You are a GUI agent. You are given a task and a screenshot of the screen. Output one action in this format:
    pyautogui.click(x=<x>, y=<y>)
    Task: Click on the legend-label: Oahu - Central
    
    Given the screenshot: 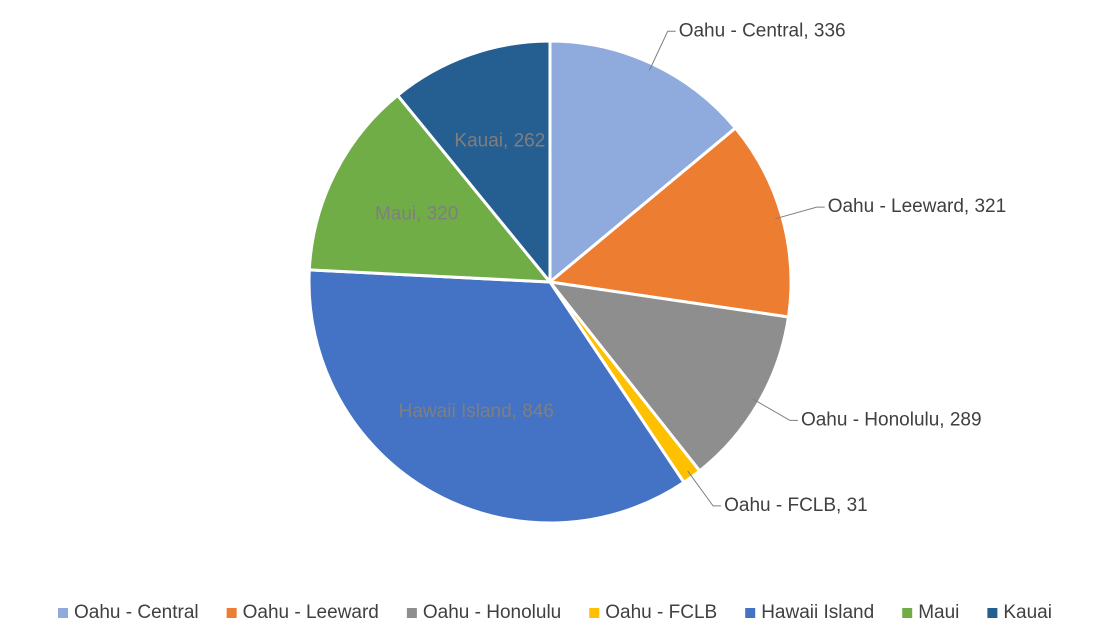 What is the action you would take?
    pyautogui.click(x=136, y=612)
    